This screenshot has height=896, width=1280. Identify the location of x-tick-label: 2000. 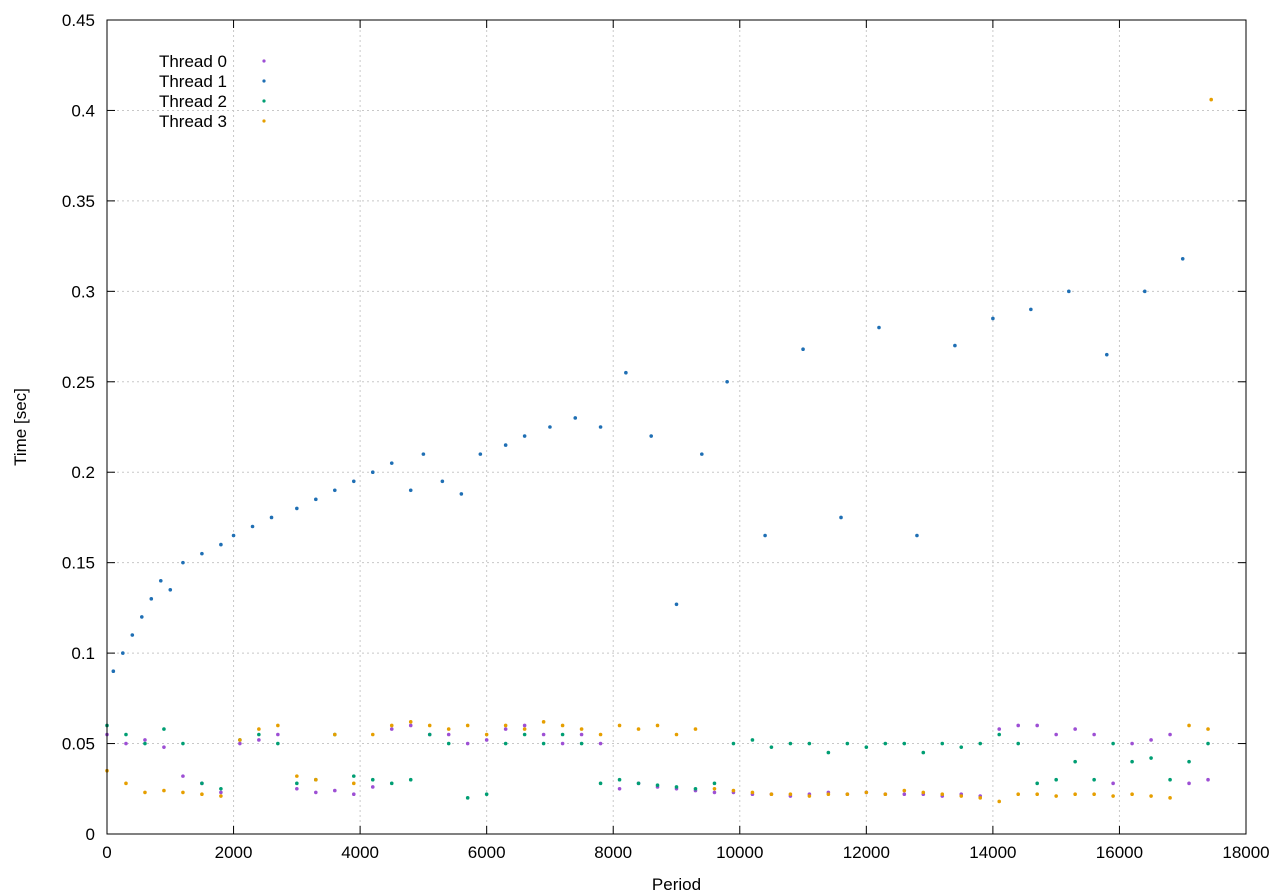
(234, 852).